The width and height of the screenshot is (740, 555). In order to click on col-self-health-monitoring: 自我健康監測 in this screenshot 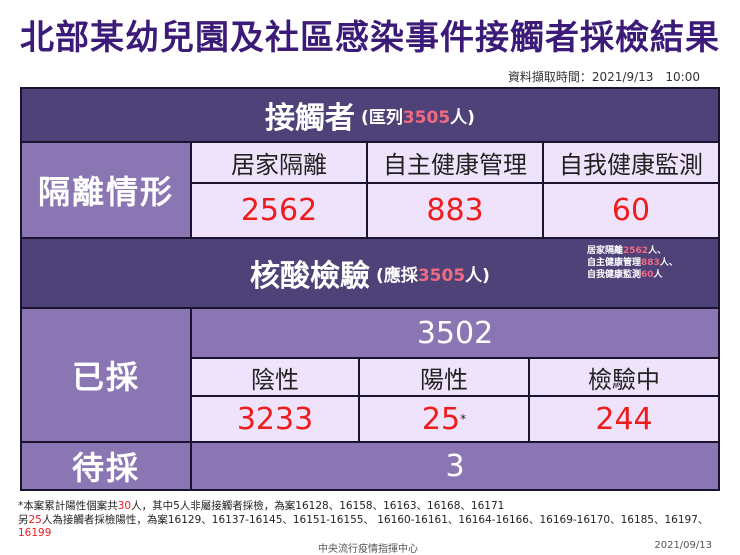, I will do `click(630, 161)`.